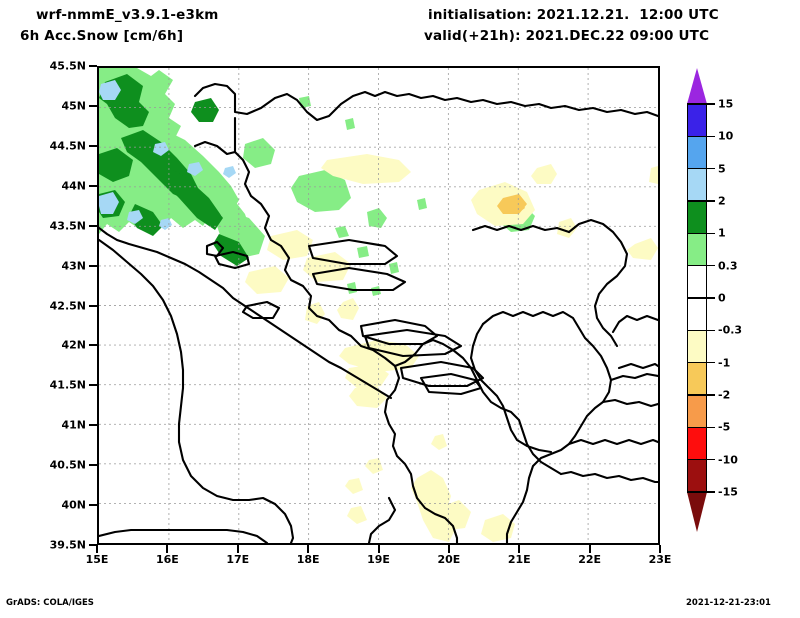 This screenshot has height=618, width=800. What do you see at coordinates (653, 175) in the screenshot?
I see `melt-patch-yellow-se1` at bounding box center [653, 175].